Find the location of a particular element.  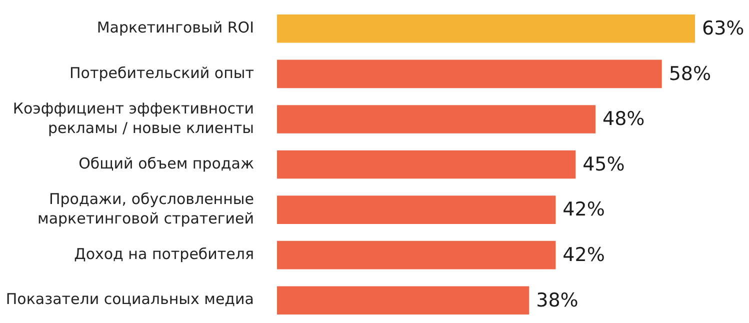

y-tick-label: Доход на потребителя is located at coordinates (164, 253).